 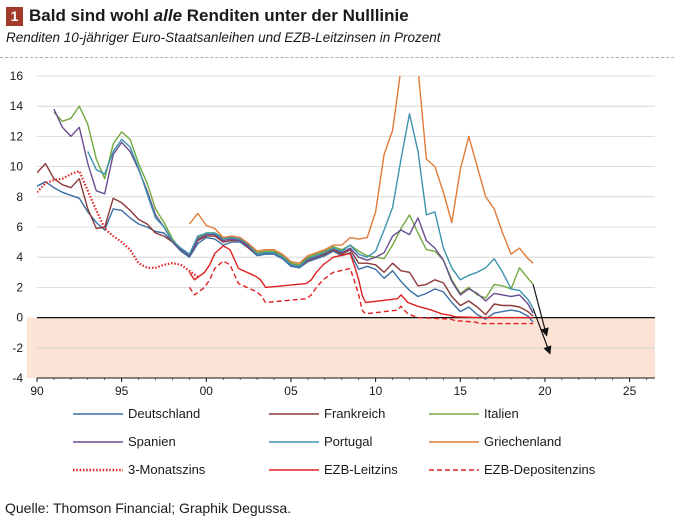 What do you see at coordinates (17, 348) in the screenshot?
I see `y-tick-label: -2` at bounding box center [17, 348].